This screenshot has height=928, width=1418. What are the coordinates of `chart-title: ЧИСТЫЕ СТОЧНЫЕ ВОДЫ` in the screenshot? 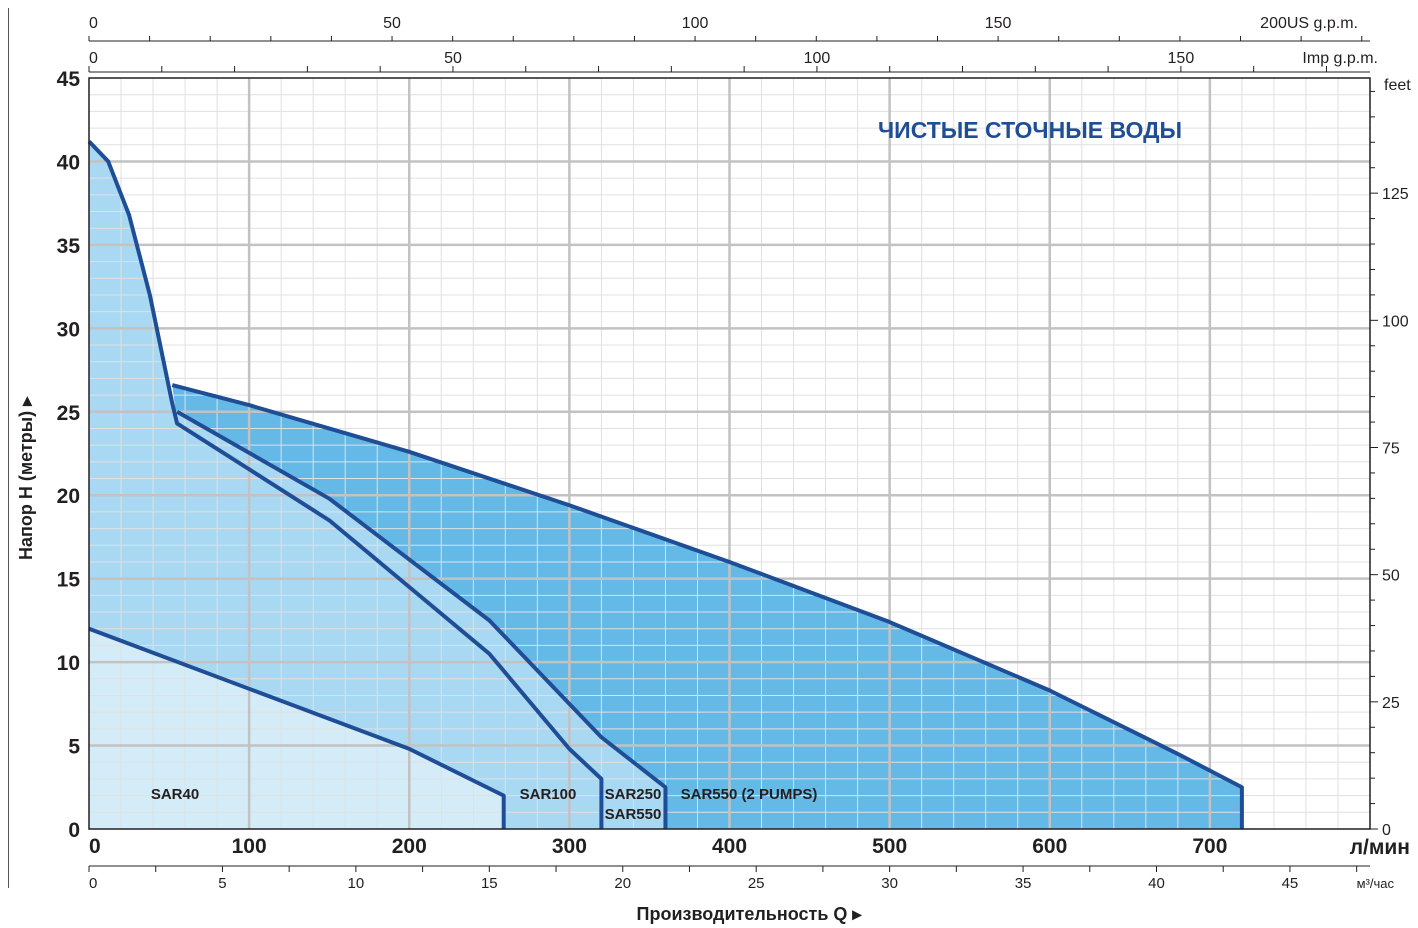 It's located at (1030, 130).